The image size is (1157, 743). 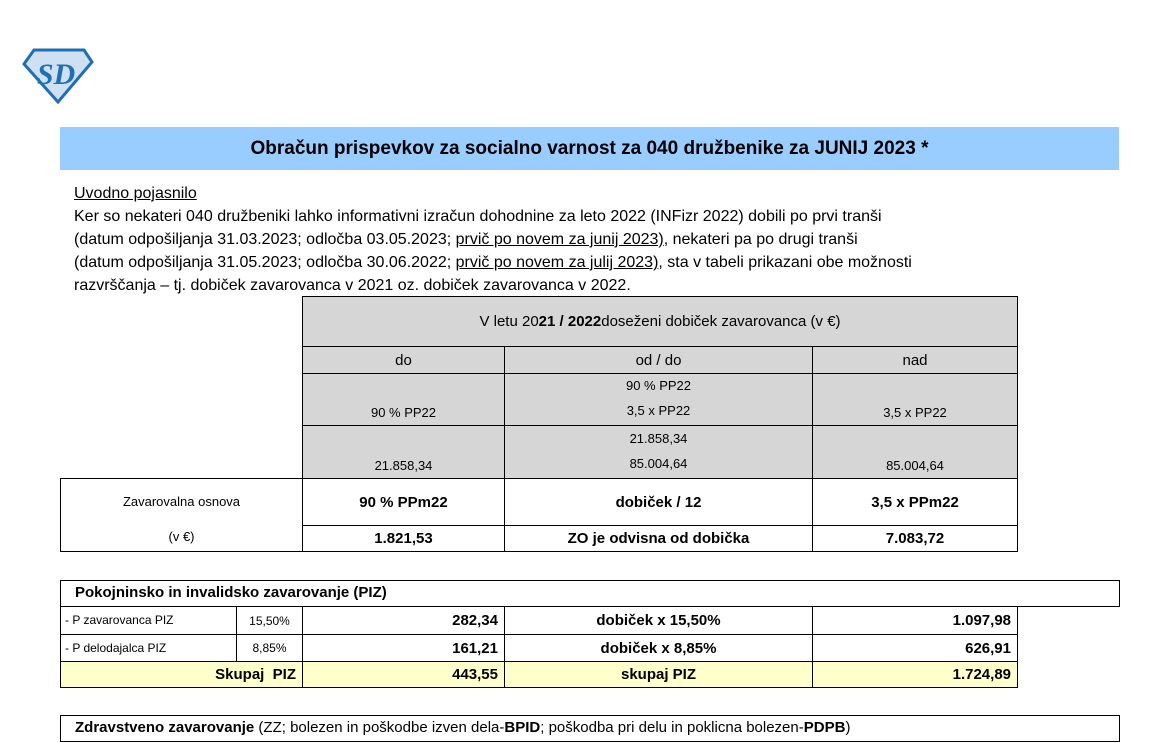 I want to click on logo: SD, so click(x=58, y=76).